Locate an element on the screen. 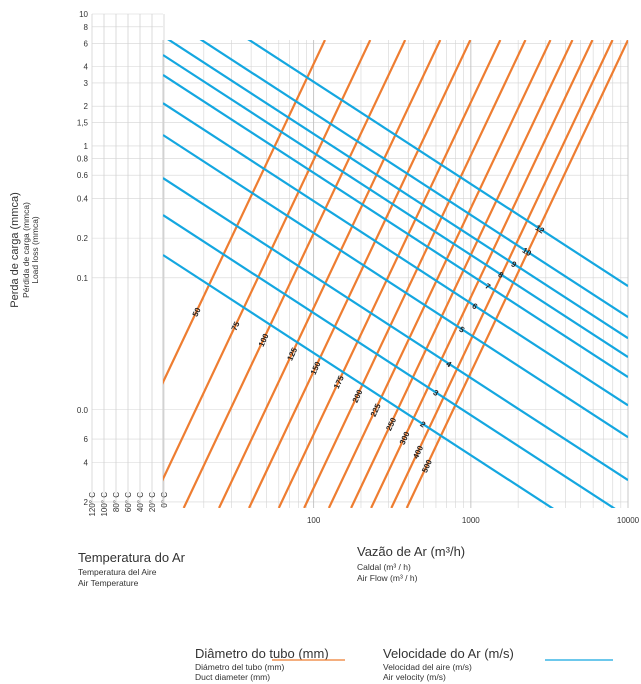 The image size is (641, 684). x-tick-label: 10000 is located at coordinates (628, 520).